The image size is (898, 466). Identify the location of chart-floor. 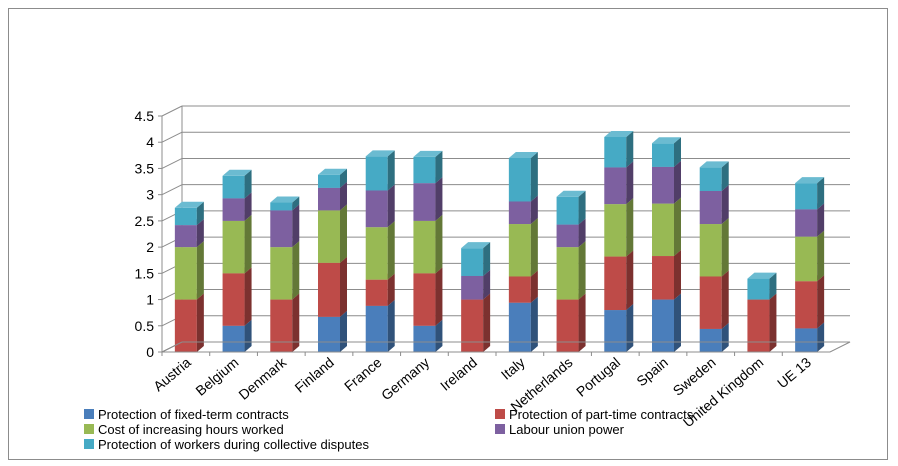
(506, 347).